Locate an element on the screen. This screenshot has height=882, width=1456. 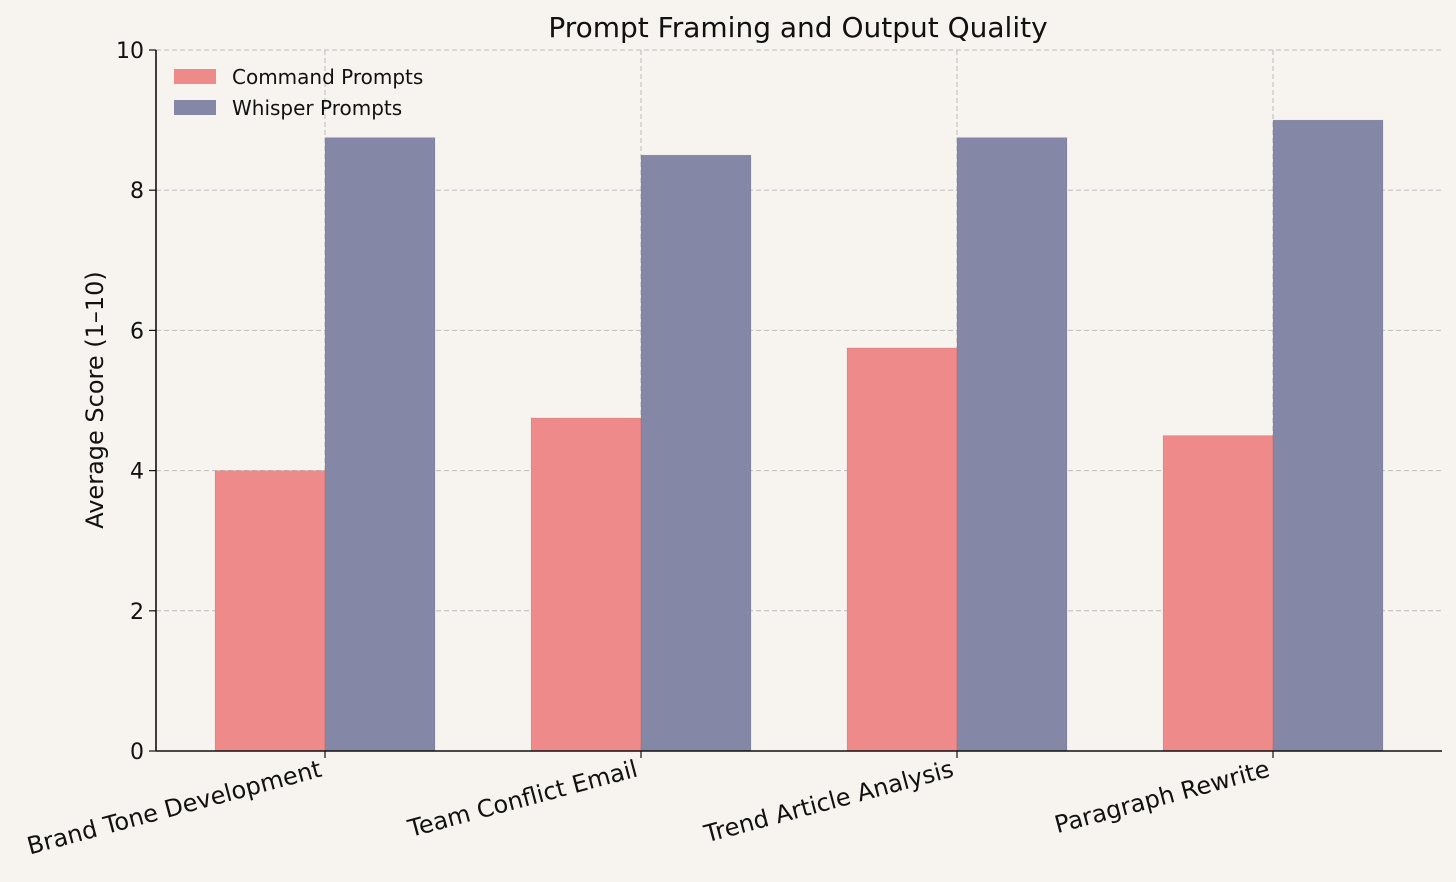
x-tick-label: Paragraph Rewrite is located at coordinates (1162, 797).